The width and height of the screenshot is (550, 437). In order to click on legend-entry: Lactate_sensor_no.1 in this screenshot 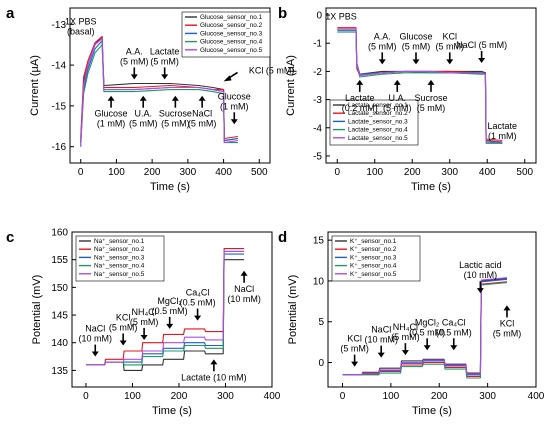, I will do `click(378, 105)`.